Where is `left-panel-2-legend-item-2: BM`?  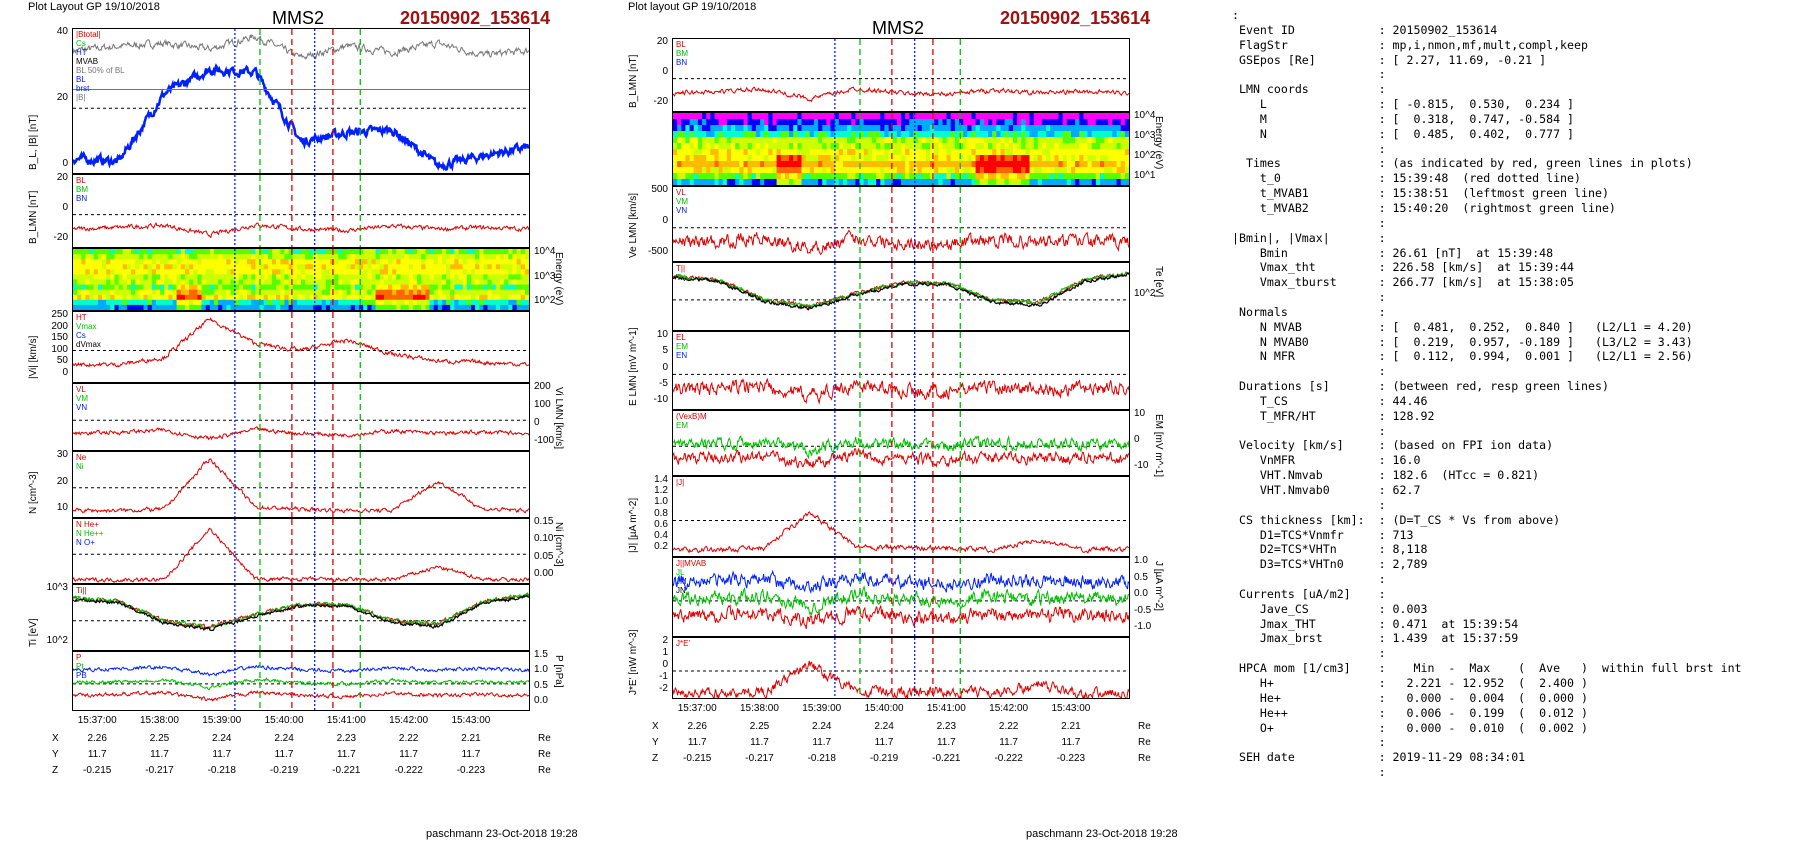
left-panel-2-legend-item-2: BM is located at coordinates (82, 189).